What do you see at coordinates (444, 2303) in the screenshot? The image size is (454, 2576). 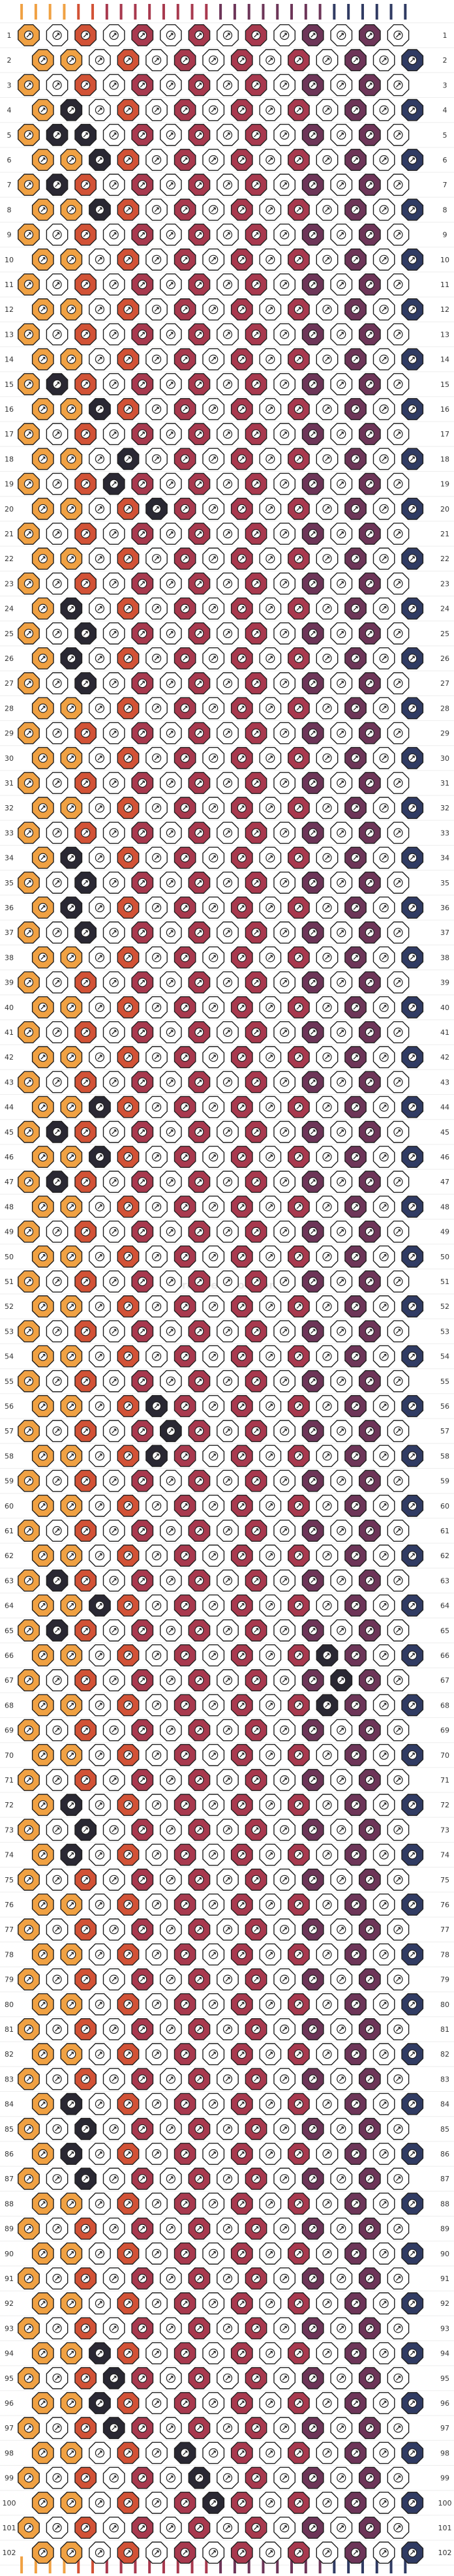 I see `row-number-right: 92` at bounding box center [444, 2303].